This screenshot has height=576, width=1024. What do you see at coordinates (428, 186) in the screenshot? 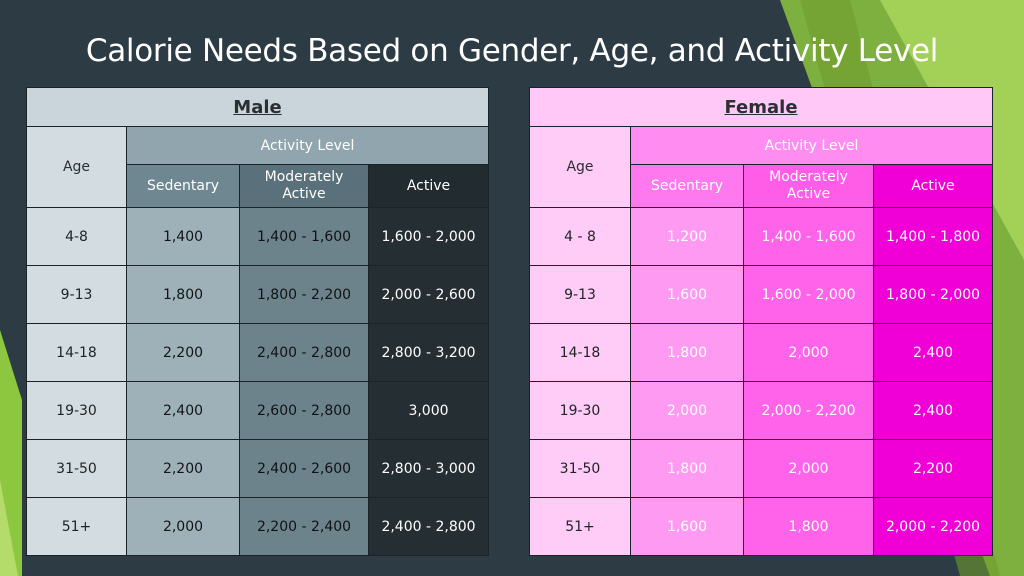
I see `male-active-header: Active` at bounding box center [428, 186].